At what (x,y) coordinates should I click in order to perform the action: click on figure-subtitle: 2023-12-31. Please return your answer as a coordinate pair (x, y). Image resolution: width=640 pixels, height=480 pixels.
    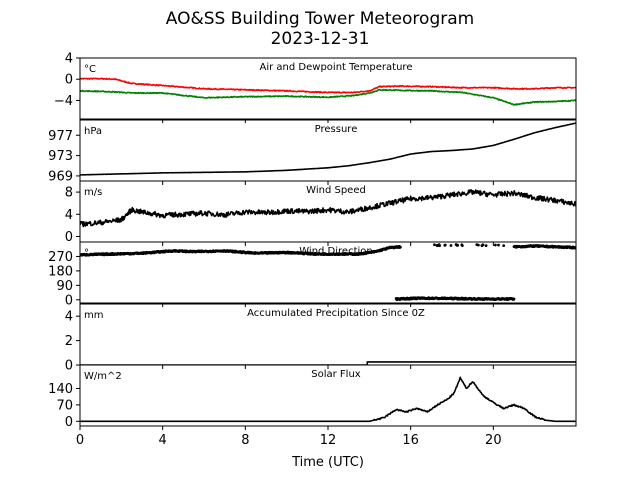
    Looking at the image, I should click on (320, 39).